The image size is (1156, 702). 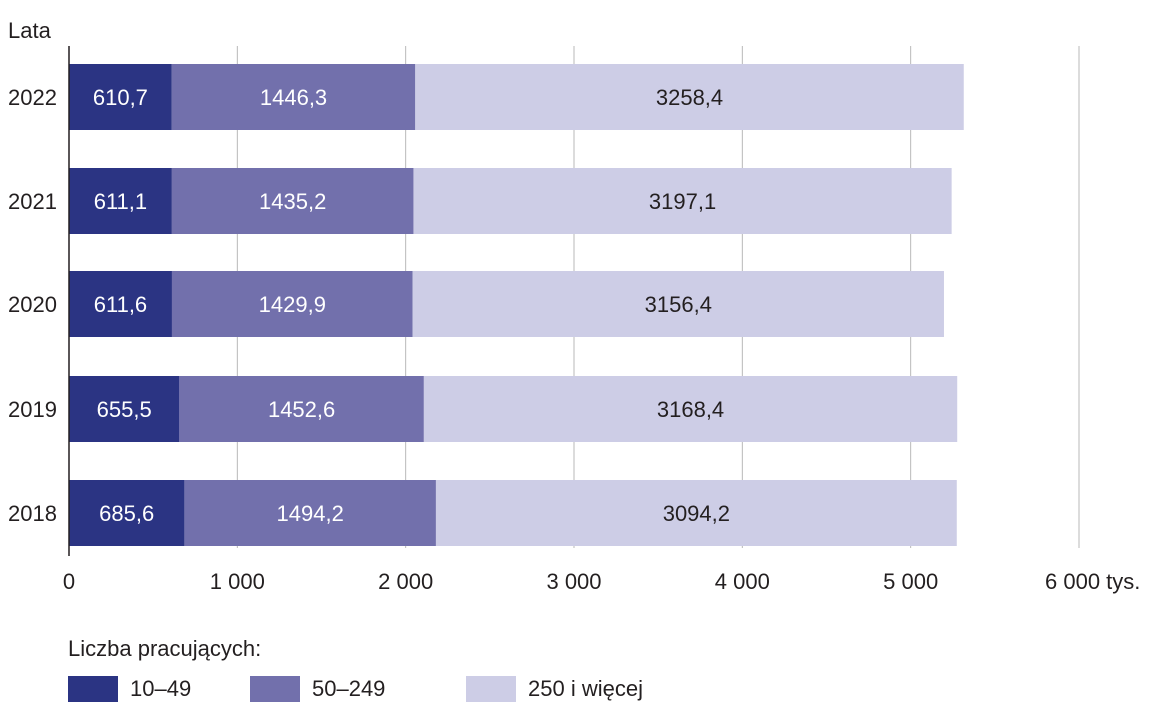 I want to click on data-label-2019-series-2: 3168,4, so click(x=690, y=409).